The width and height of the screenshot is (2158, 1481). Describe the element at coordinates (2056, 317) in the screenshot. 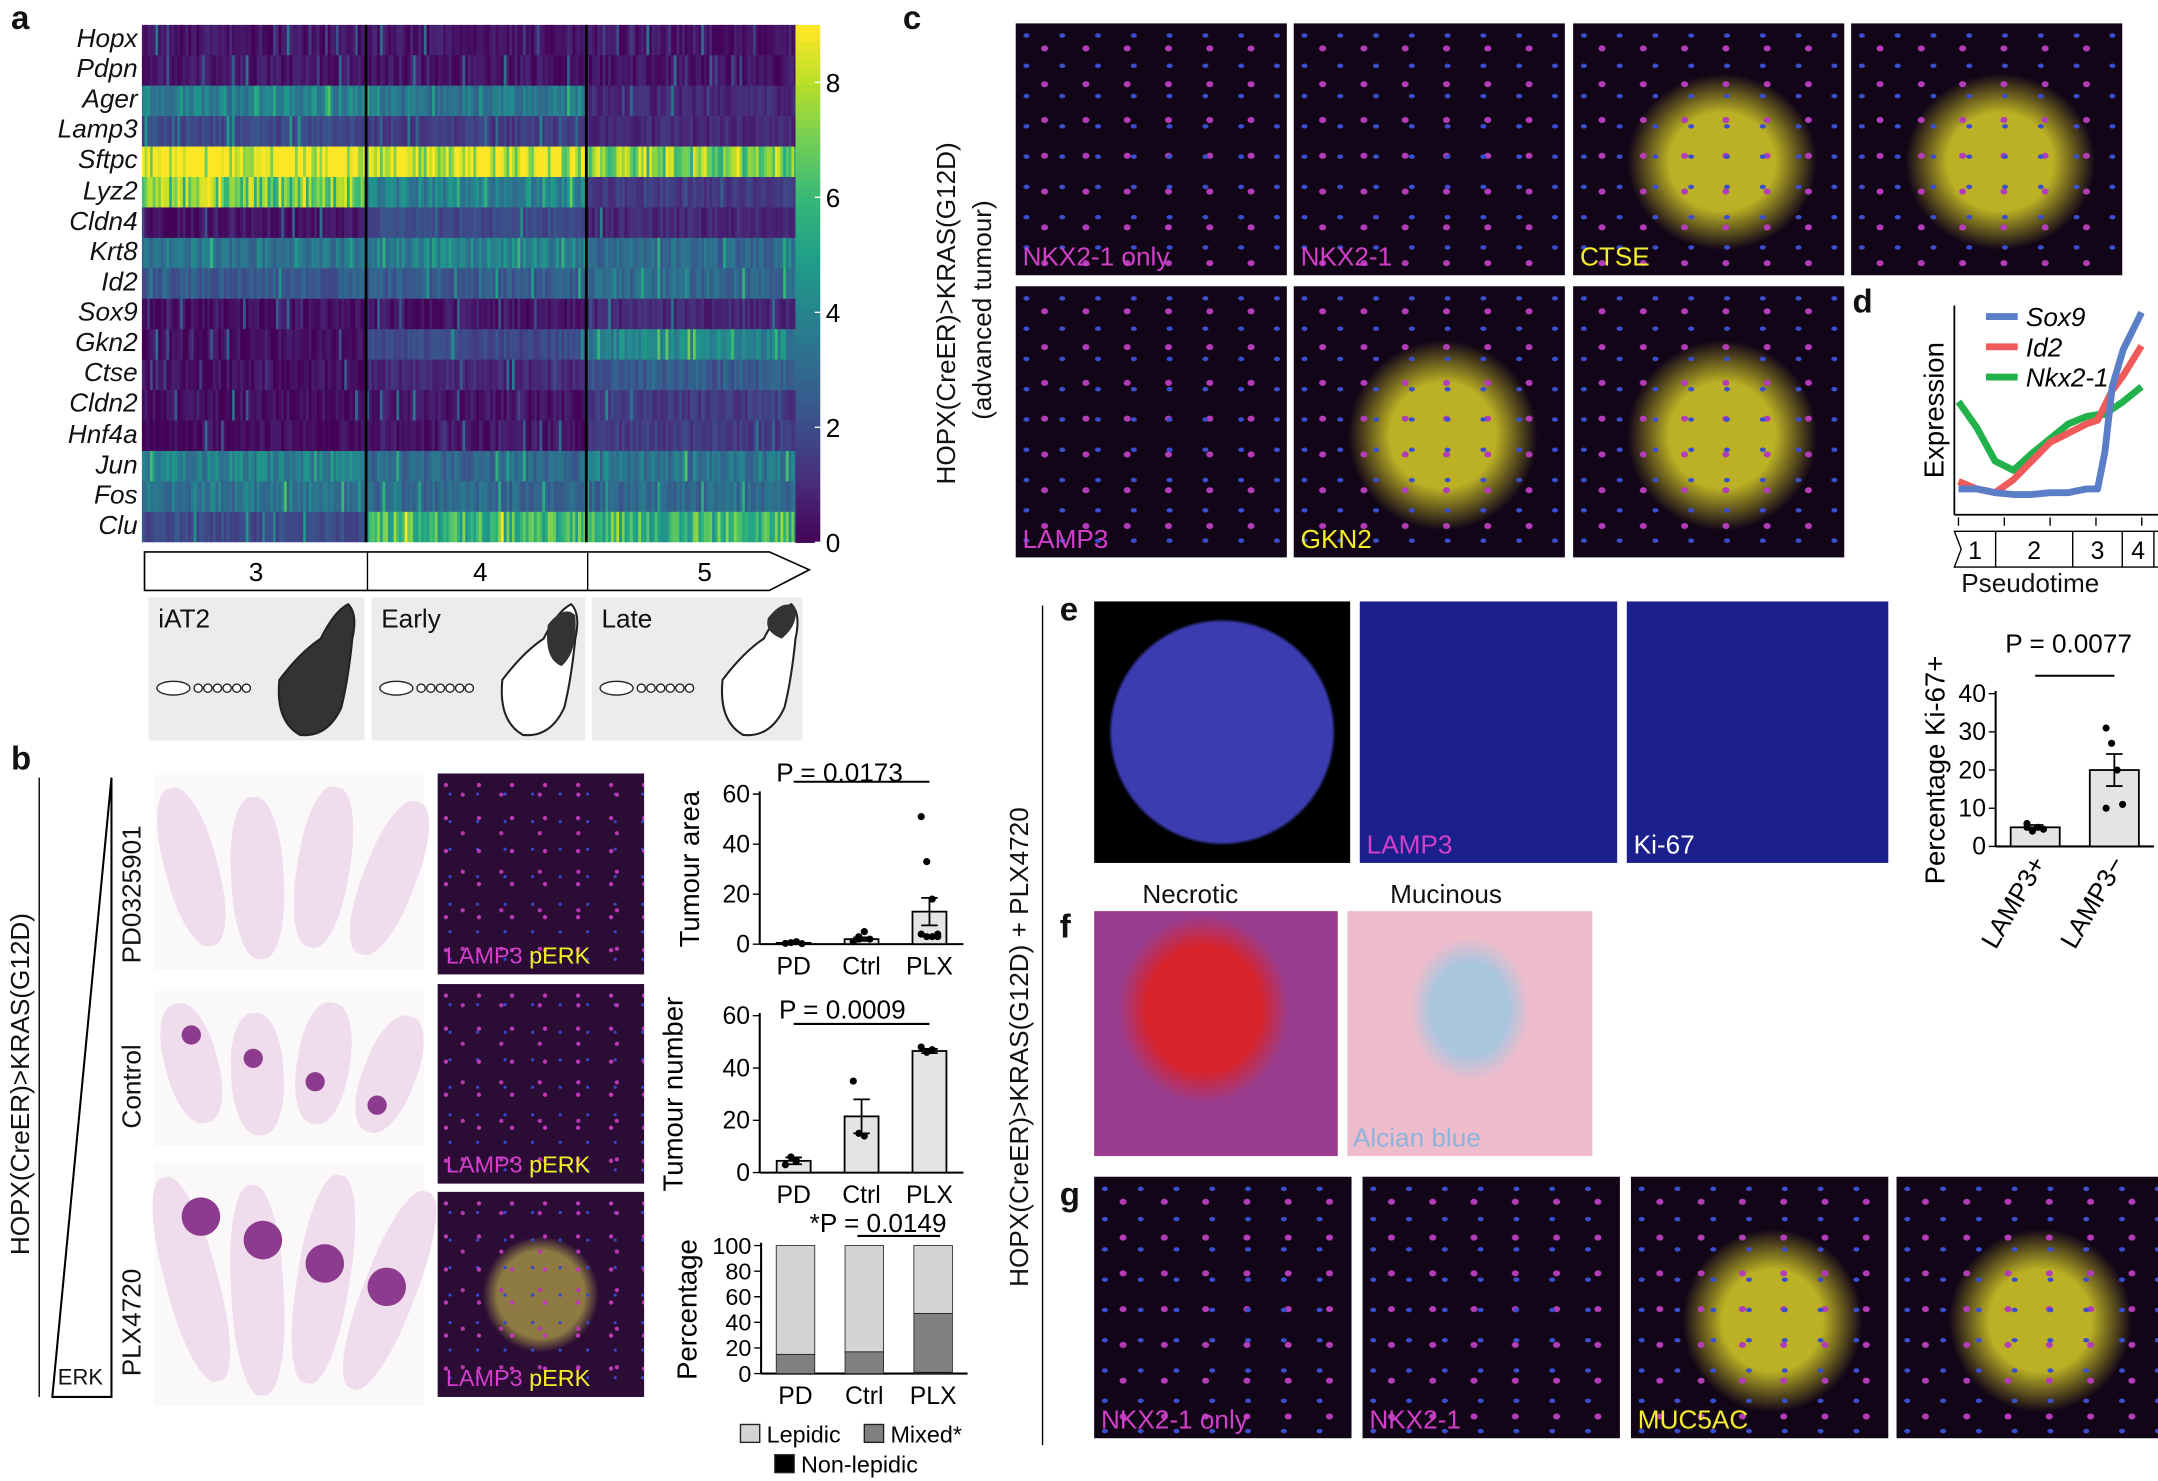

I see `legend-label: Sox9` at that location.